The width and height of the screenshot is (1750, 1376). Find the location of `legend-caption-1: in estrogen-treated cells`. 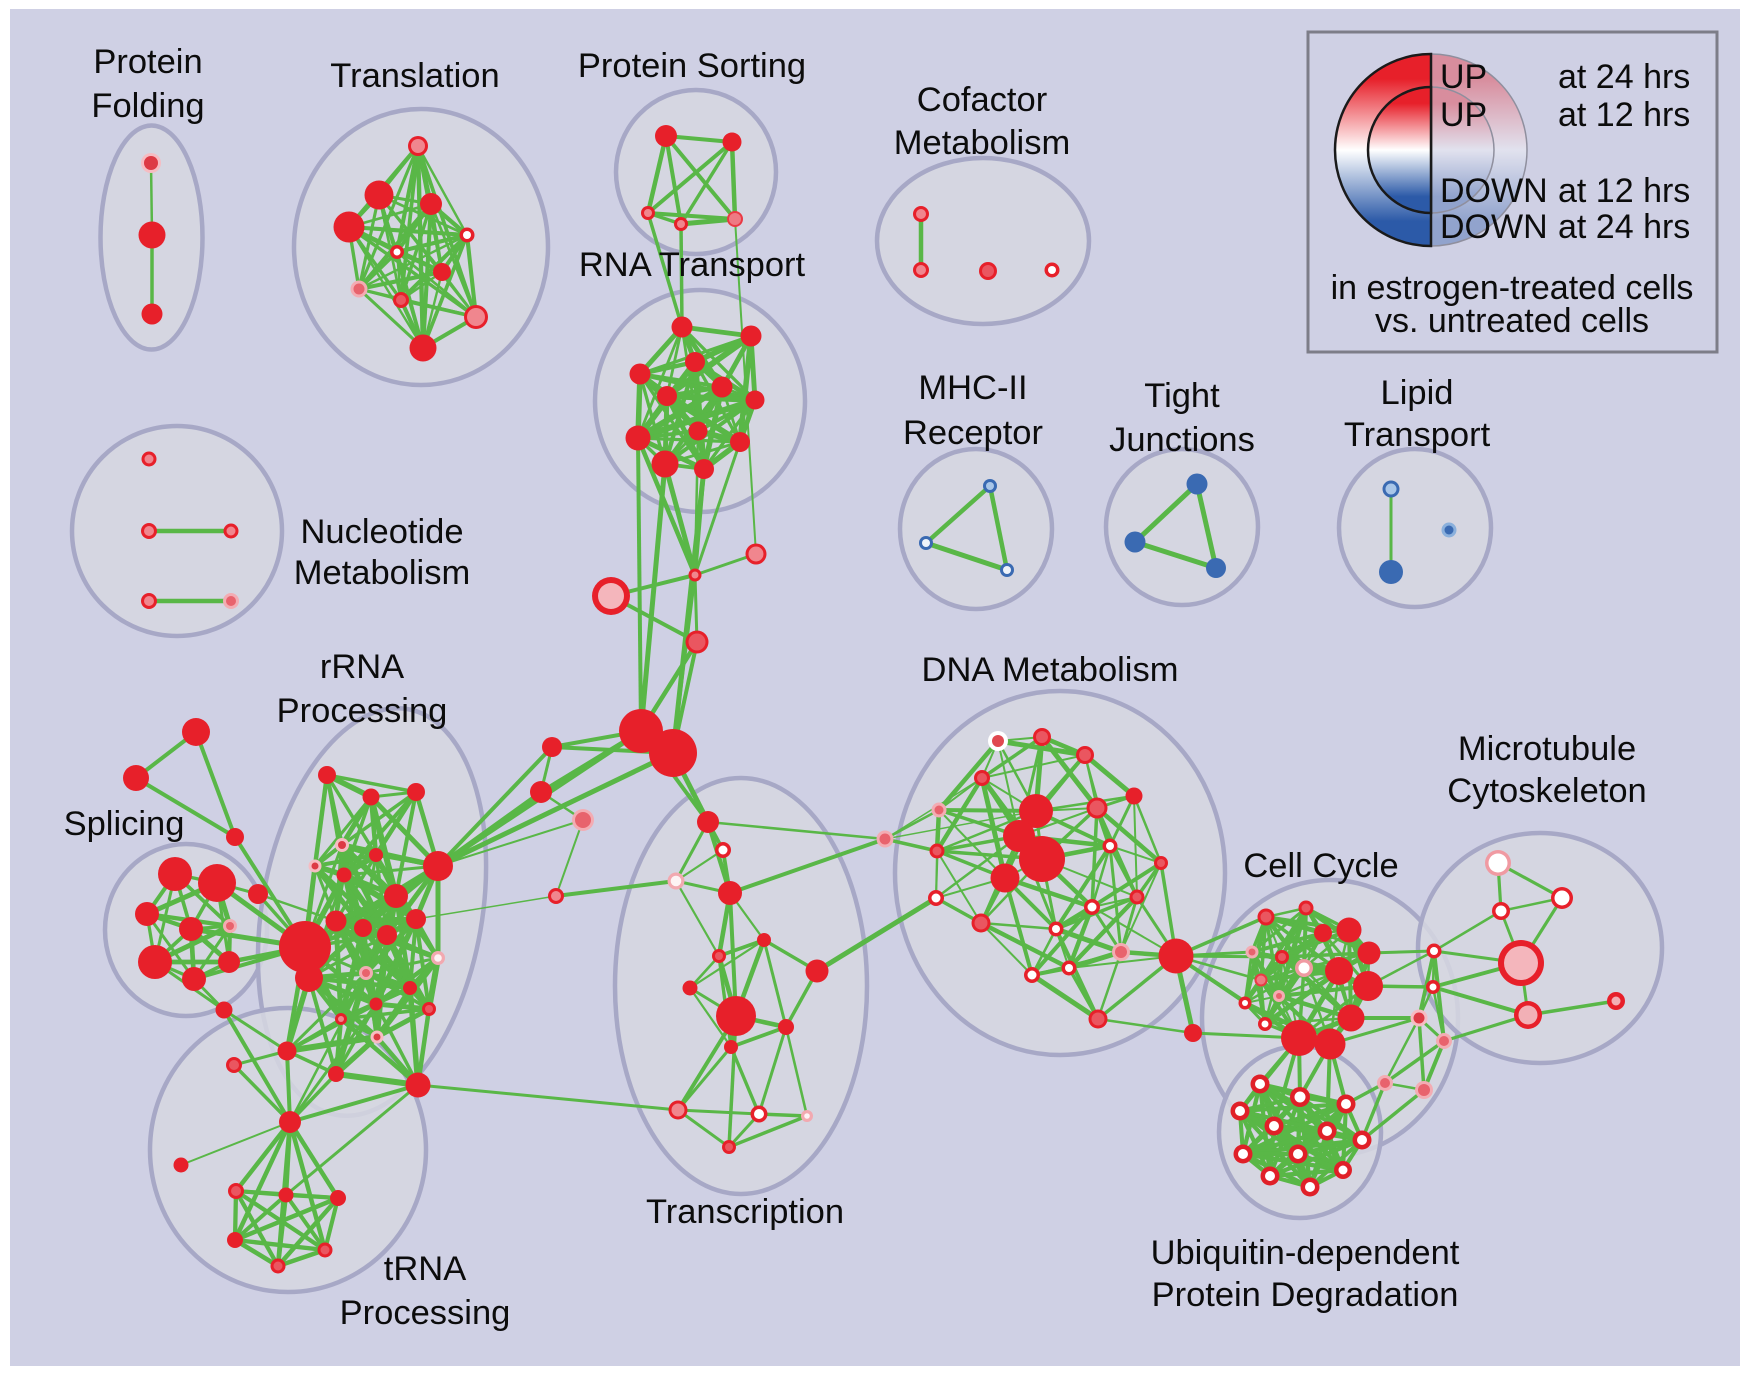

legend-caption-1: in estrogen-treated cells is located at coordinates (1512, 288).